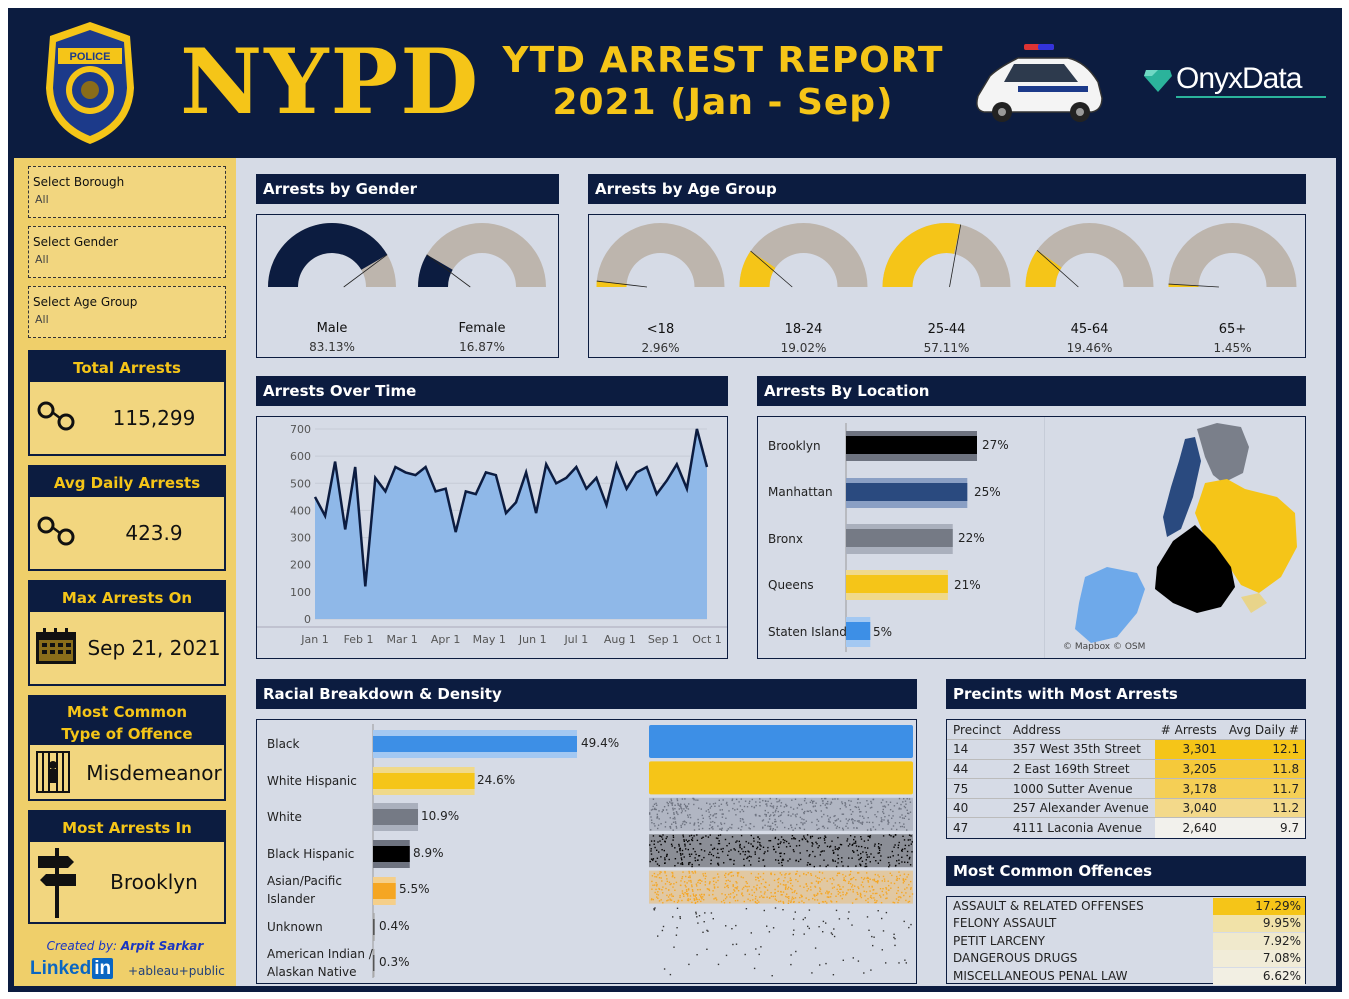 Image resolution: width=1349 pixels, height=999 pixels. Describe the element at coordinates (781, 741) in the screenshot. I see `density-strip` at that location.